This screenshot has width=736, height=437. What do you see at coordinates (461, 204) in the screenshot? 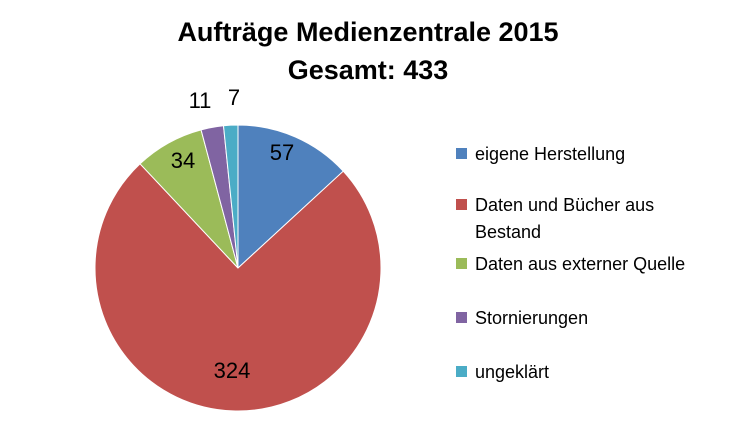
I see `legend-swatch-daten-und-b-cher-aus-bestand` at bounding box center [461, 204].